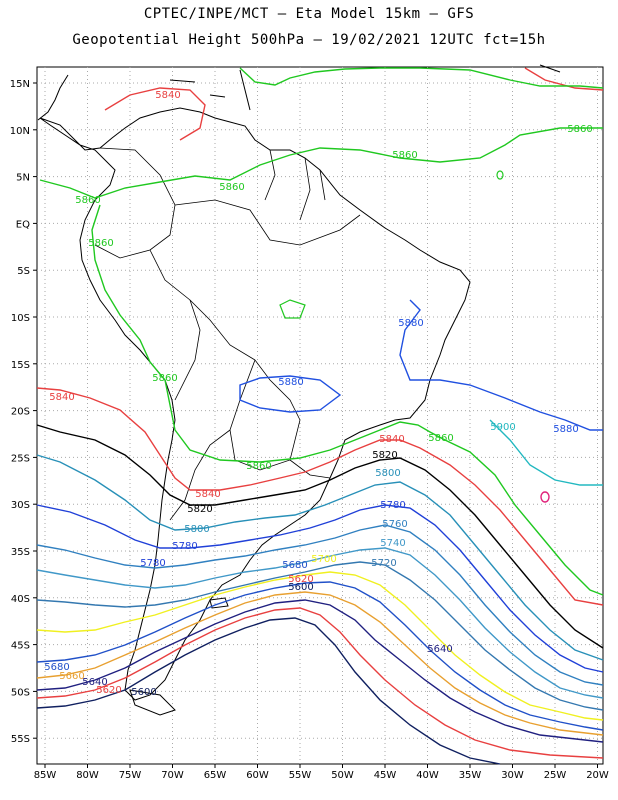  I want to click on contour-small-closed-center, so click(292, 309).